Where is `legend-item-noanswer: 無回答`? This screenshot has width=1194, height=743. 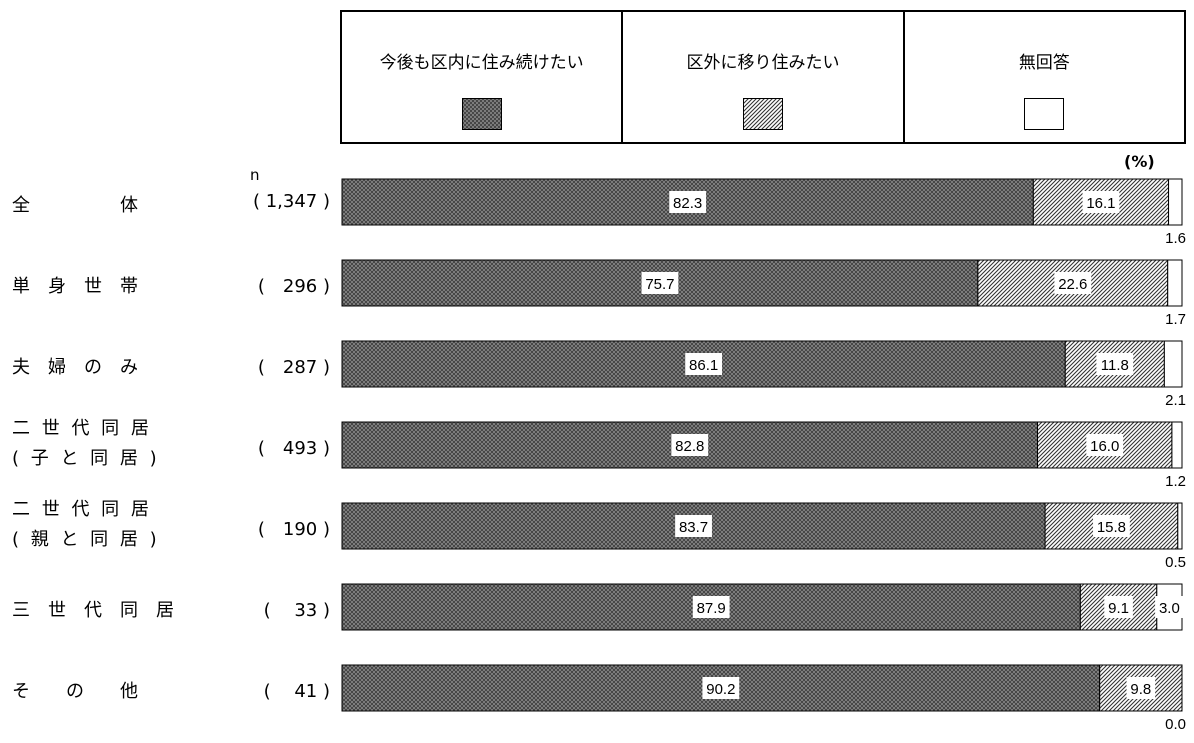 legend-item-noanswer: 無回答 is located at coordinates (1044, 77).